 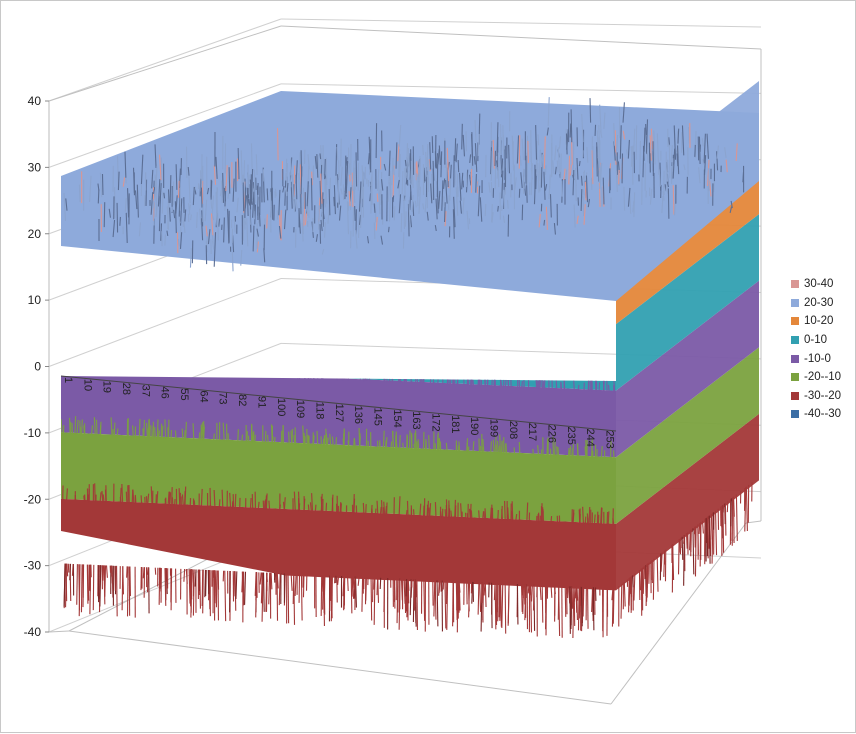 What do you see at coordinates (33, 499) in the screenshot?
I see `z-tick-label: -20` at bounding box center [33, 499].